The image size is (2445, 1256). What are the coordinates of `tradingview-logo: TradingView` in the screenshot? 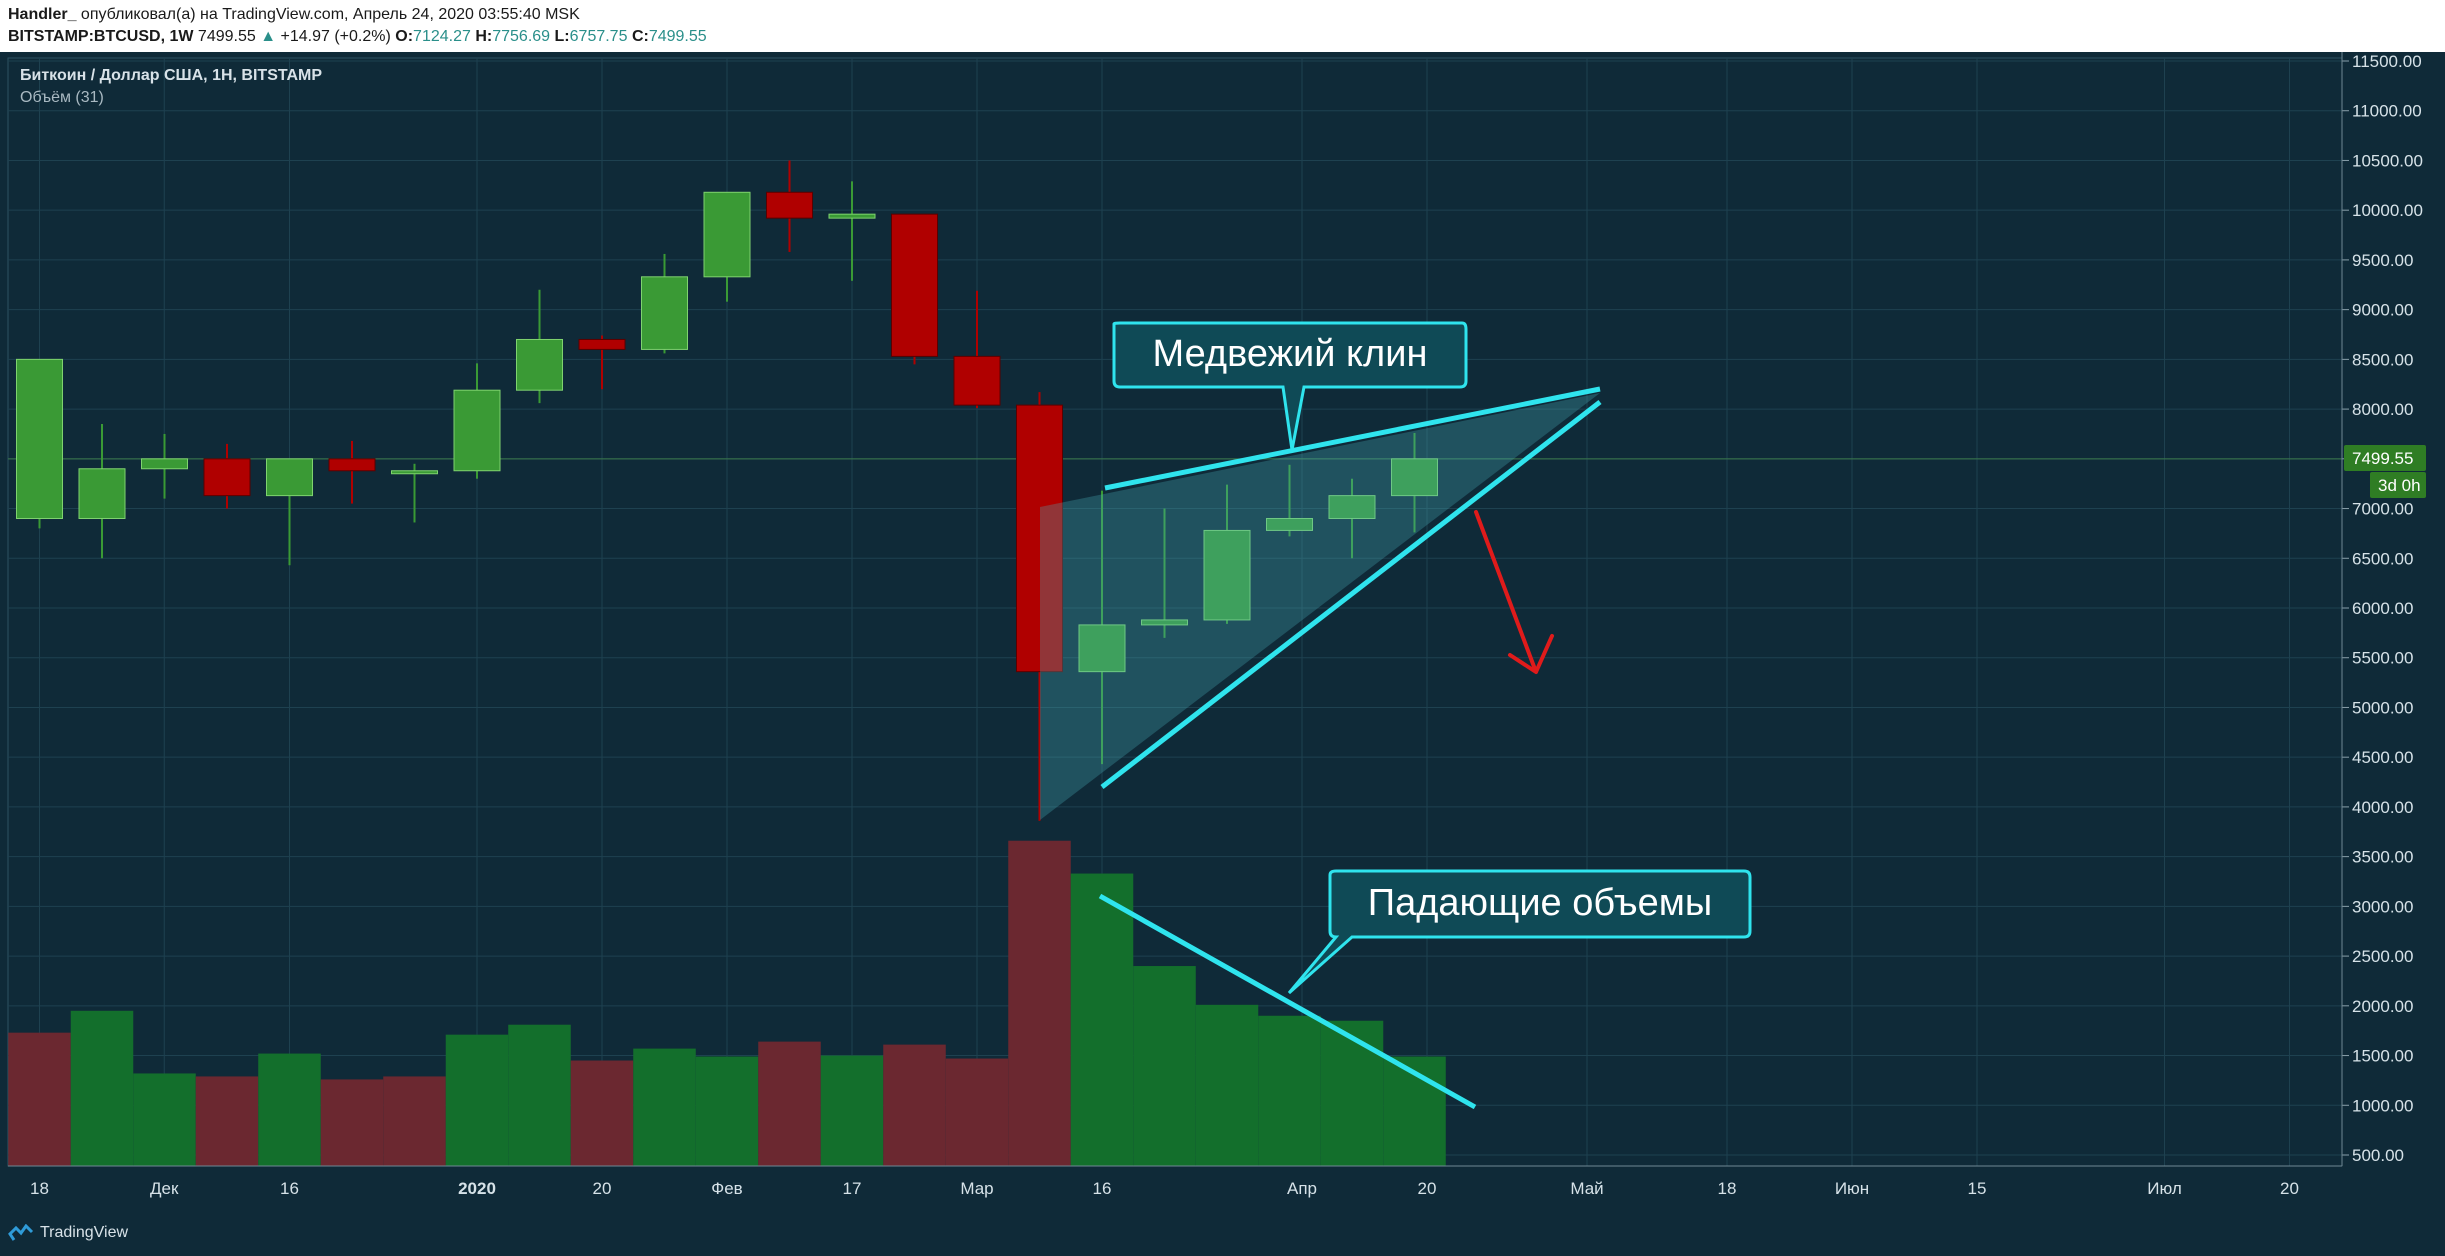 It's located at (68, 1233).